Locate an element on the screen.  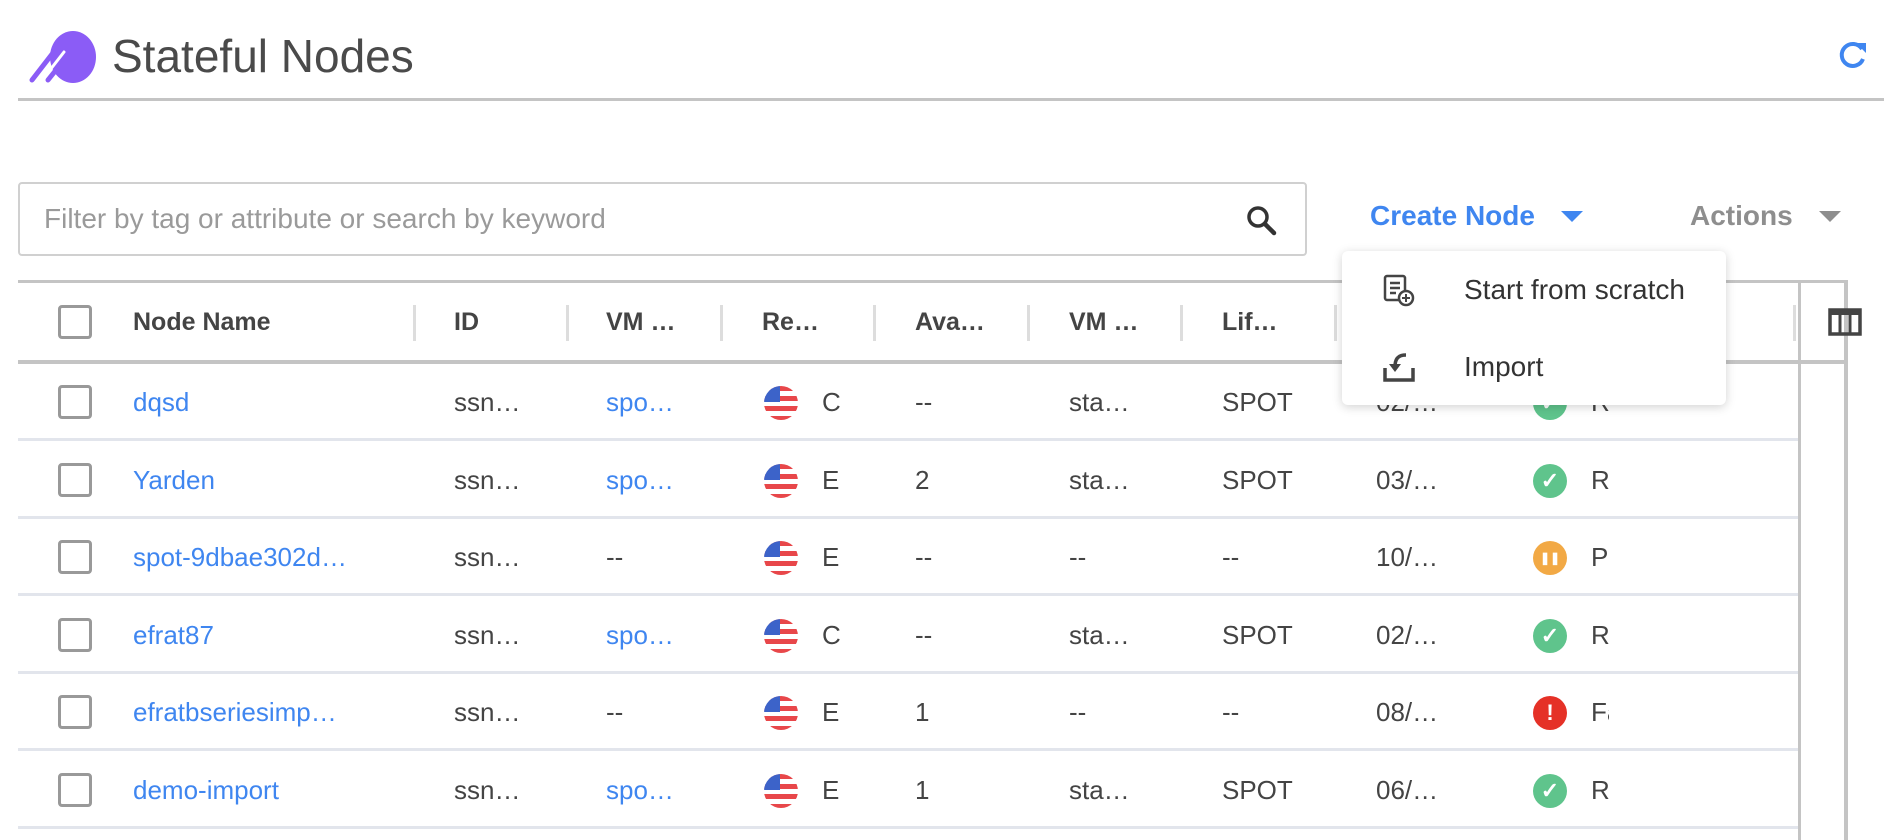
actions-button: Actions is located at coordinates (1765, 216).